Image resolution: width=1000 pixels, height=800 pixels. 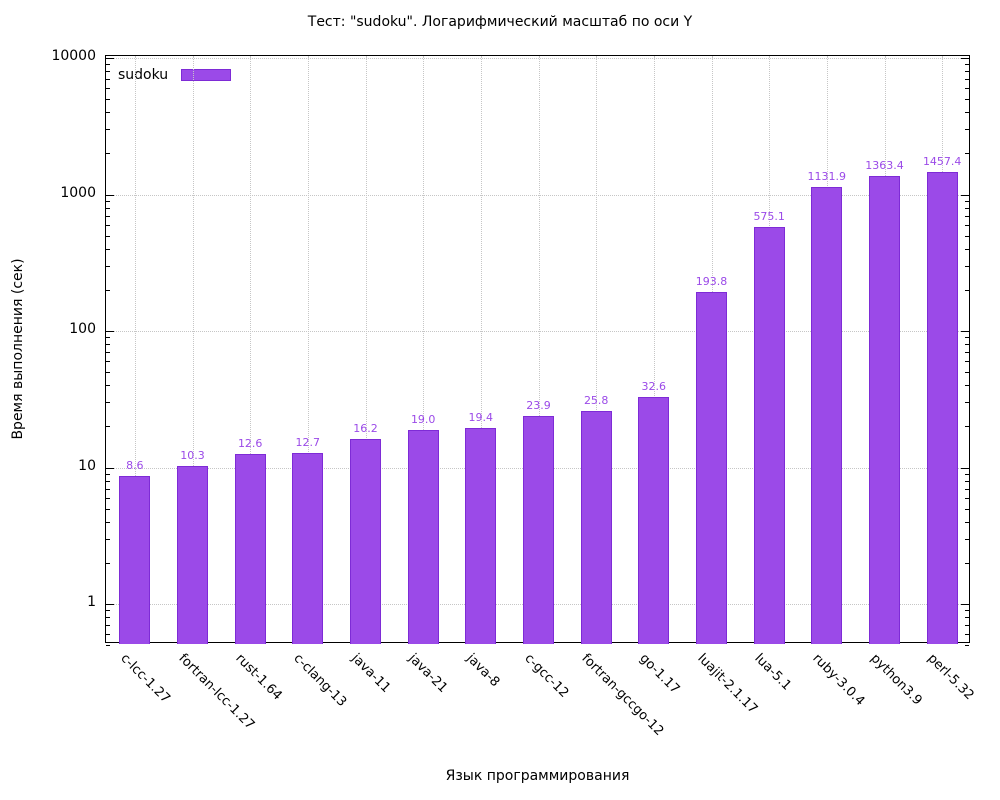 What do you see at coordinates (538, 405) in the screenshot?
I see `bar-value-label: 23.9` at bounding box center [538, 405].